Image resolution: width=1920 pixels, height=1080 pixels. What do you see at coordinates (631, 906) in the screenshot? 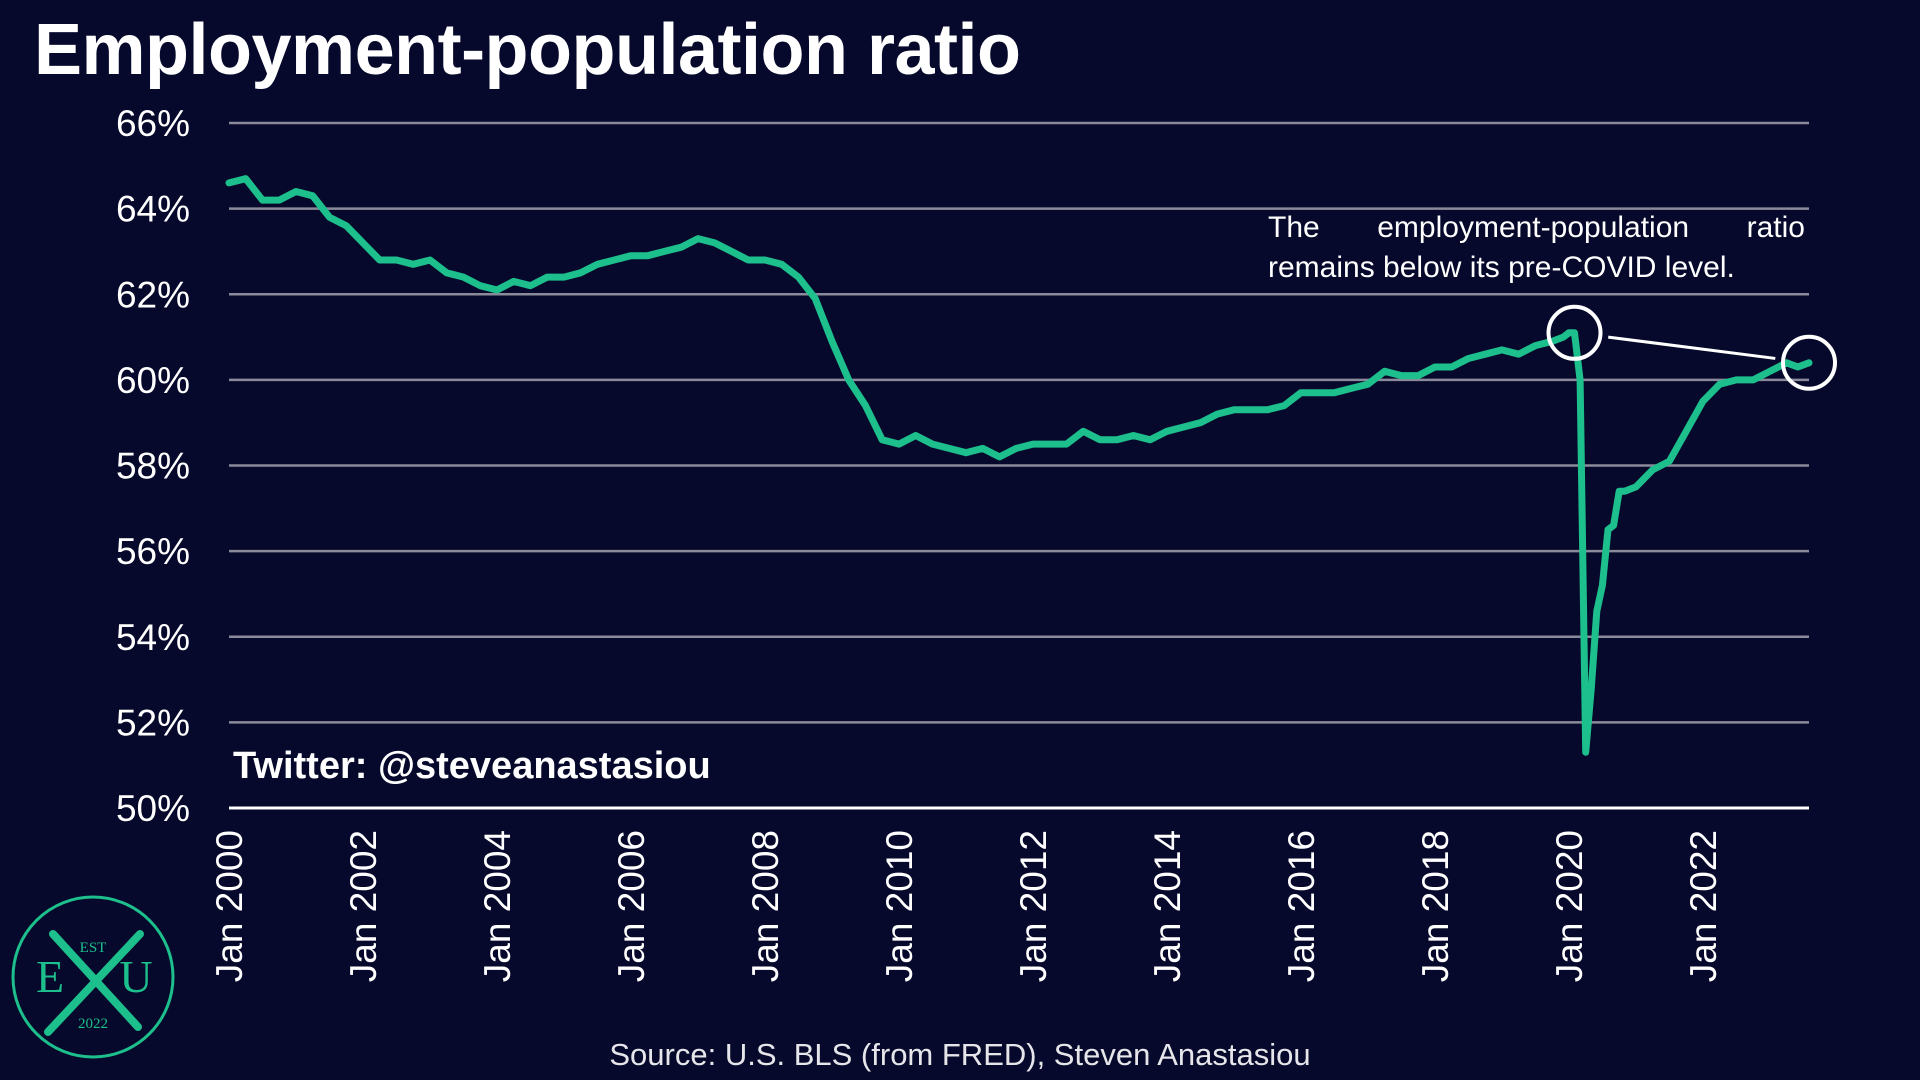
I see `x-tick-label: Jan 2006` at bounding box center [631, 906].